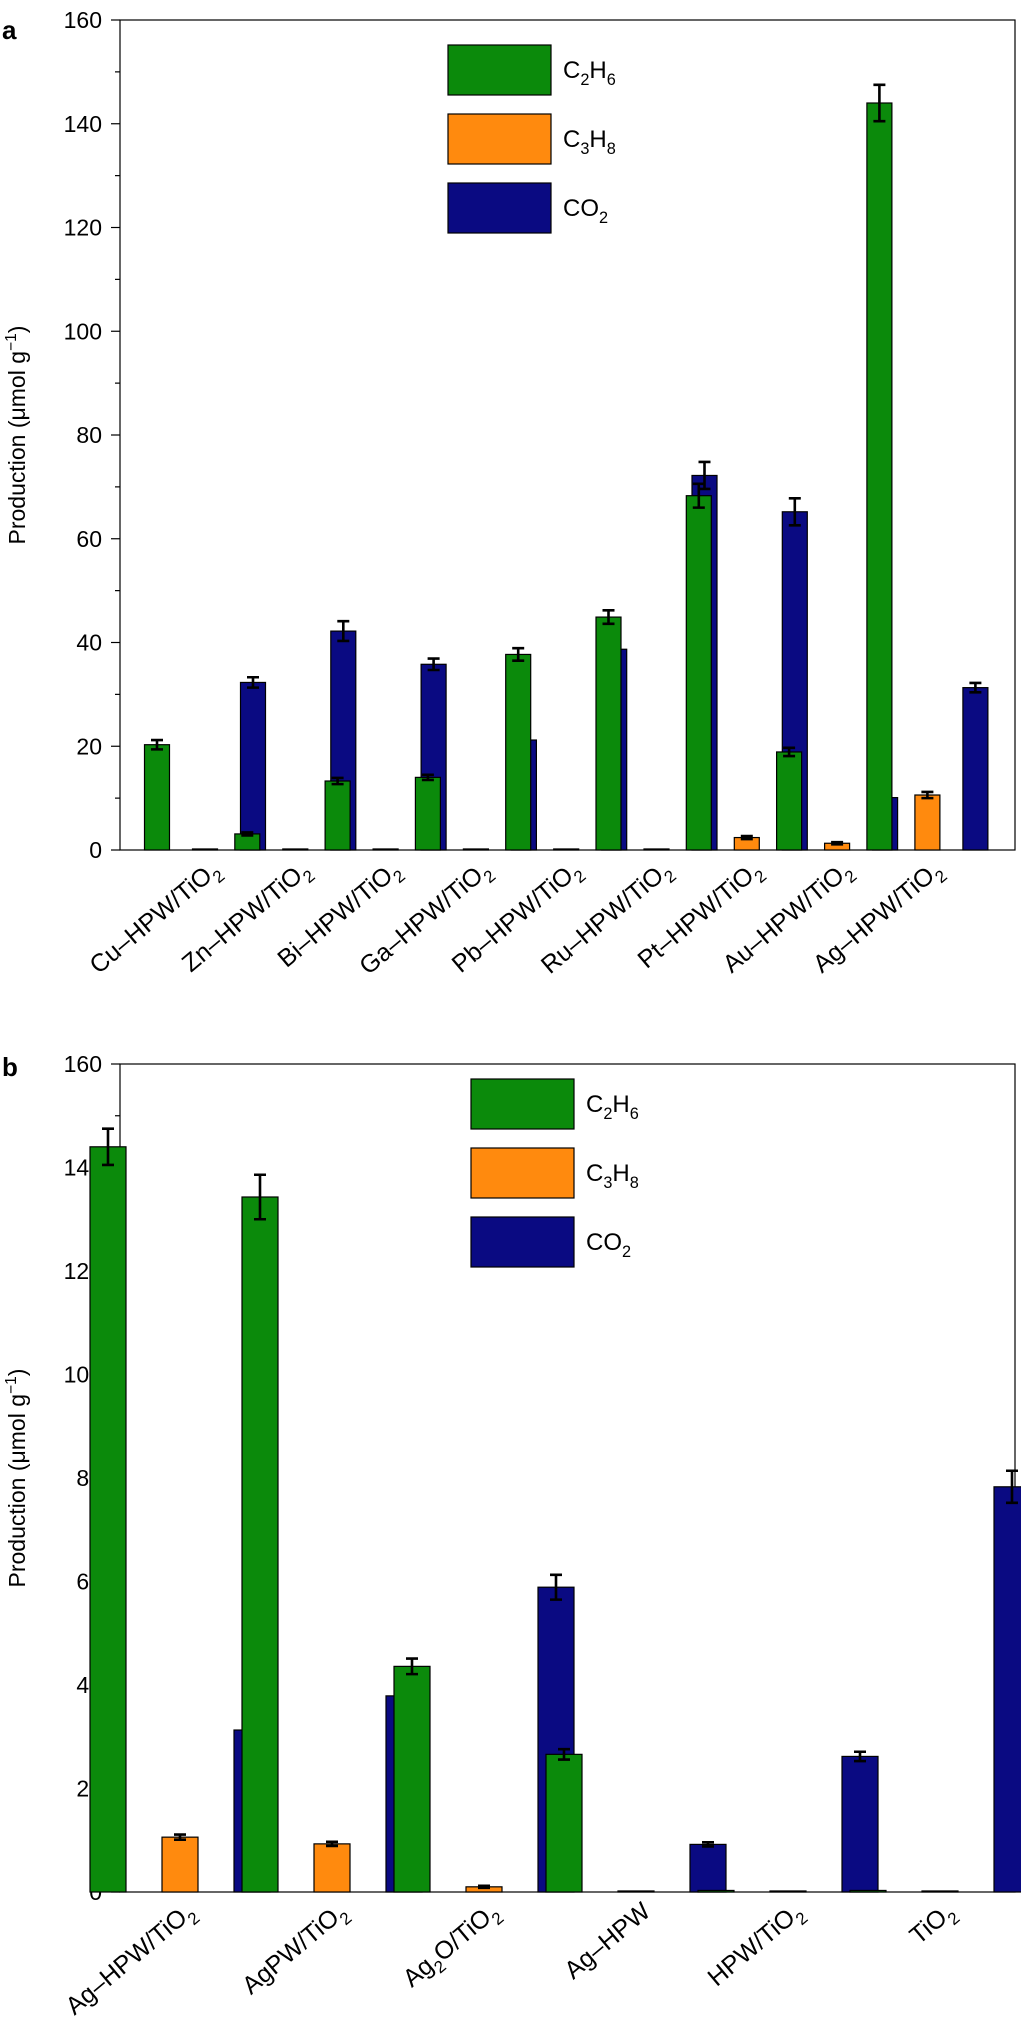 This screenshot has width=1021, height=2034. I want to click on x-category-label: HPW/TiO2, so click(756, 1946).